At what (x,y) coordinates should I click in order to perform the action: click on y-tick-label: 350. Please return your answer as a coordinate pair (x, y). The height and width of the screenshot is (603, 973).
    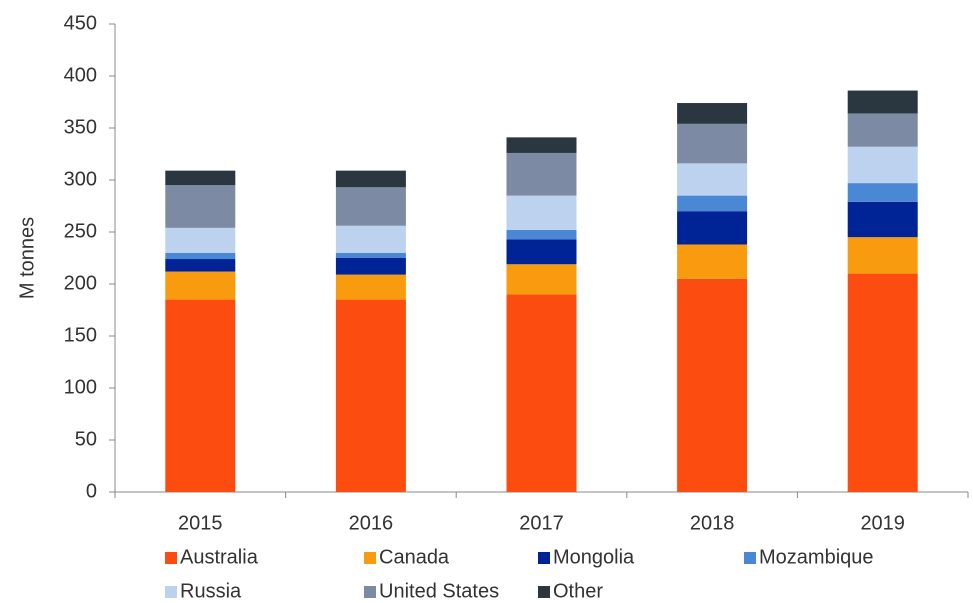
    Looking at the image, I should click on (80, 127).